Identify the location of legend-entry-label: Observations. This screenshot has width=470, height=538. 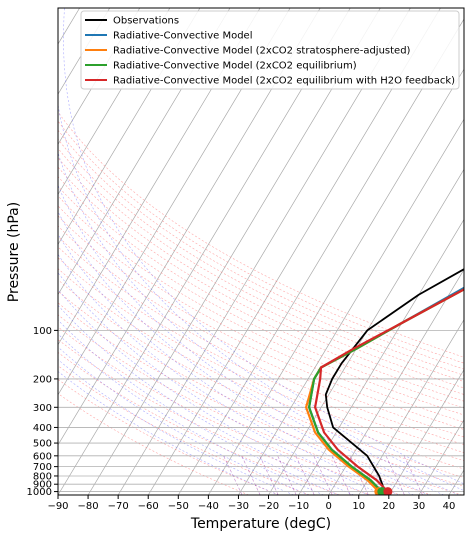
(146, 21).